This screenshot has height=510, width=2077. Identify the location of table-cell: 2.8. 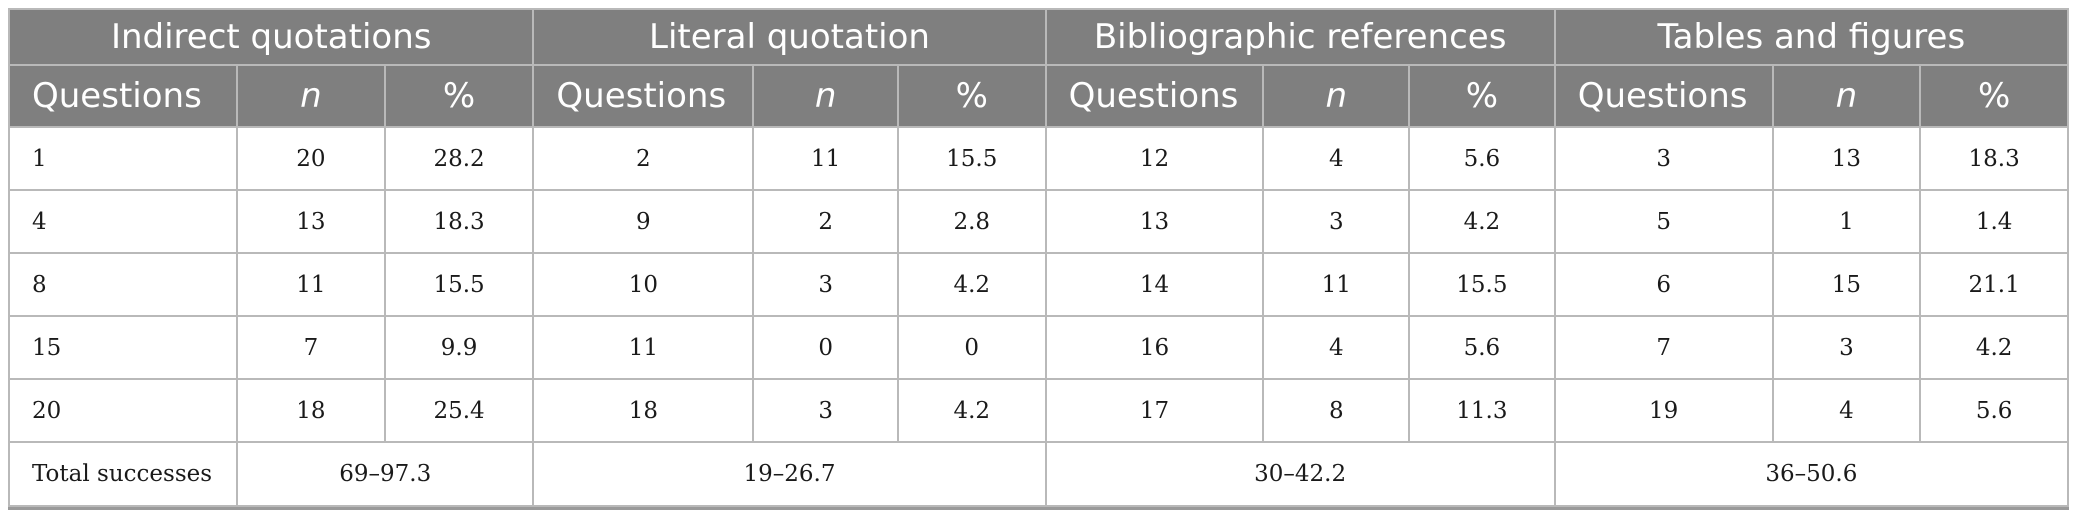
(971, 221).